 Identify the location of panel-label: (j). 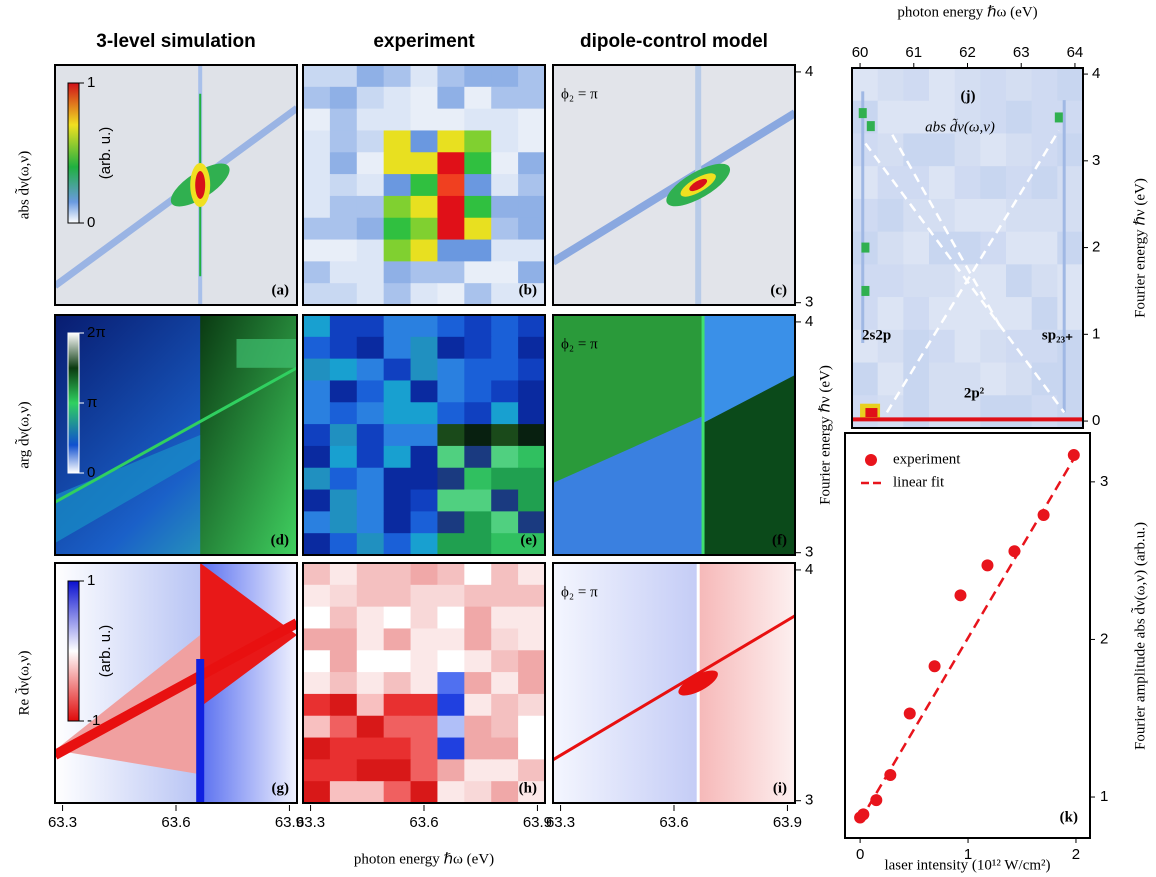
(968, 96).